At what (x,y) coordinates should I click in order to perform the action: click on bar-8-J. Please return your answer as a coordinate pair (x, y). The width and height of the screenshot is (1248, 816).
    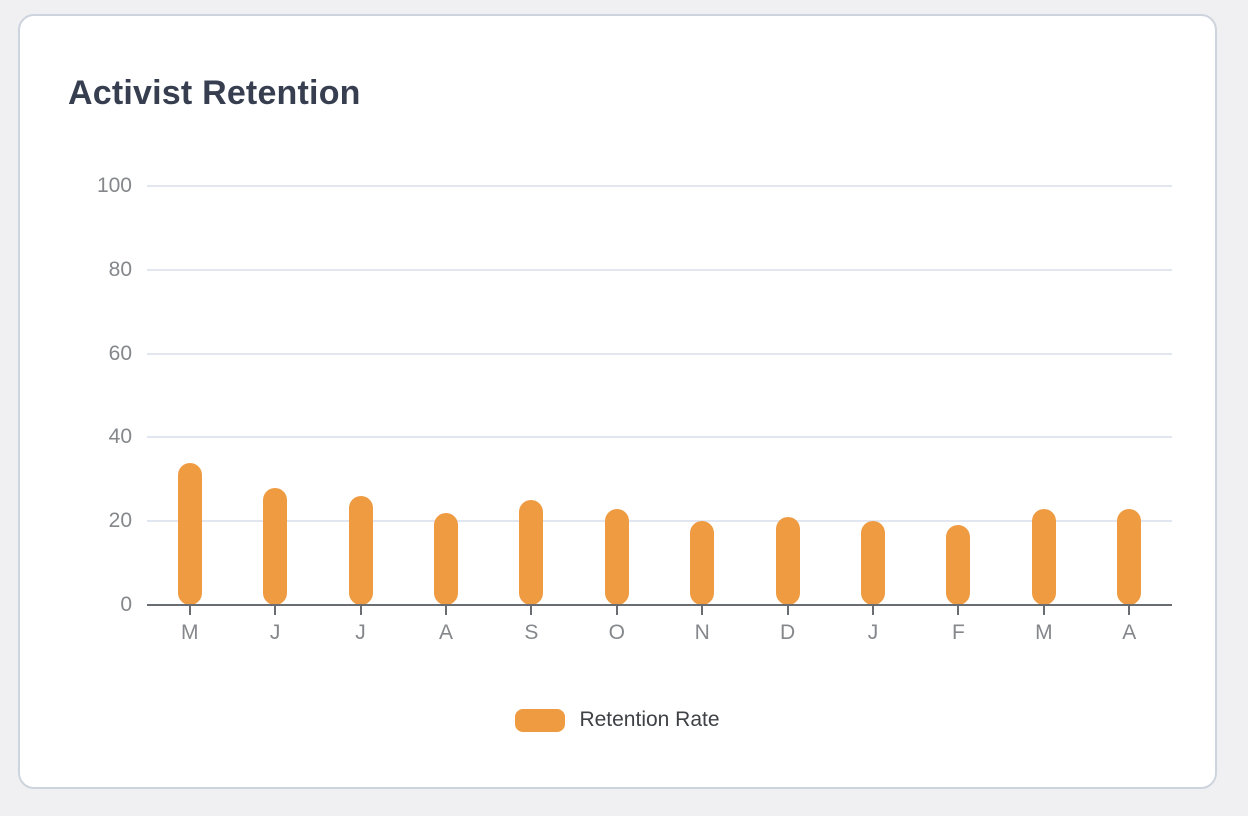
    Looking at the image, I should click on (873, 563).